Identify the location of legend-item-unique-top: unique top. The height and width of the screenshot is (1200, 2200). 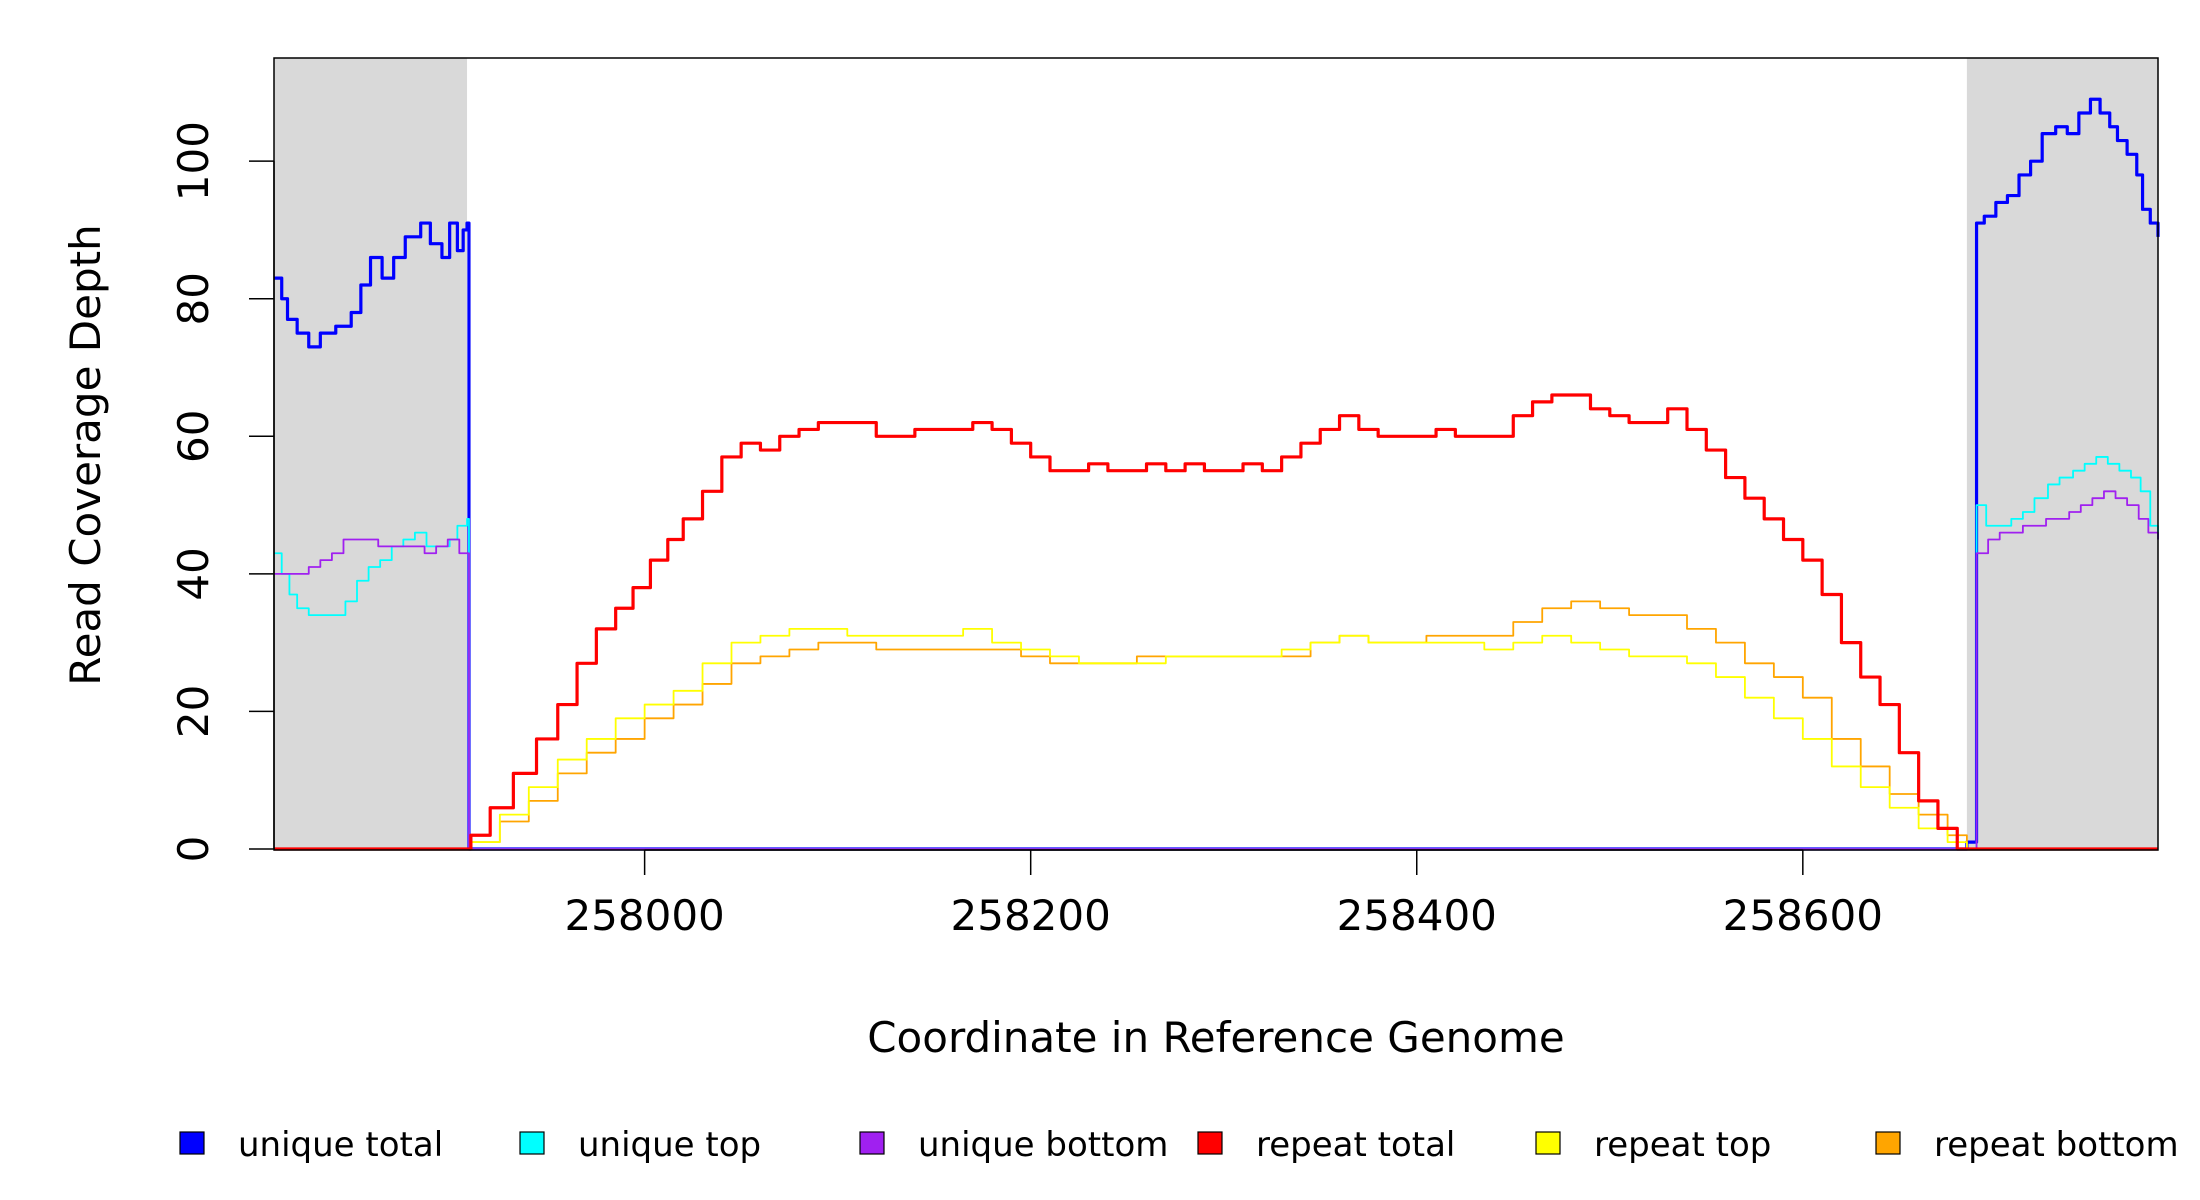
(640, 1145).